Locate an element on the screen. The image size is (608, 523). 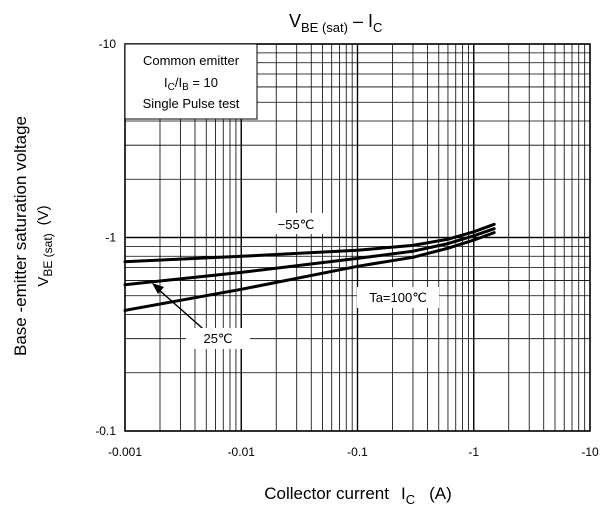
y-axis-label: Base -emitter saturation voltage is located at coordinates (20, 236).